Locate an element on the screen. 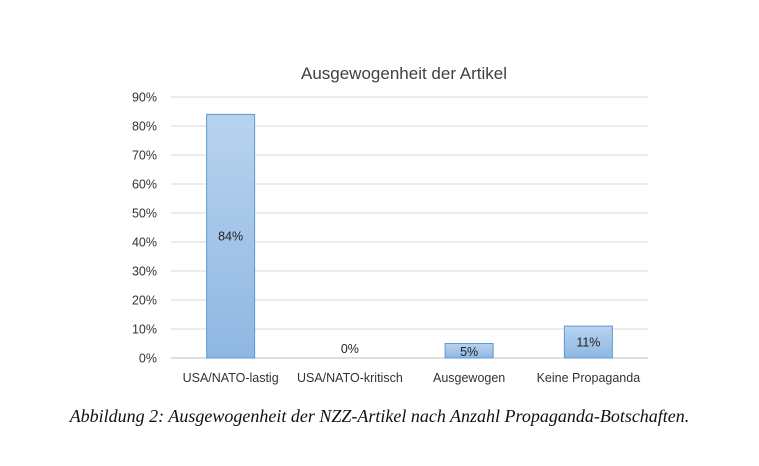 The image size is (759, 466). y-axis-ticks: 0% 10% 20% 30% 40% 50% 60% 70% 80% 90% is located at coordinates (144, 228).